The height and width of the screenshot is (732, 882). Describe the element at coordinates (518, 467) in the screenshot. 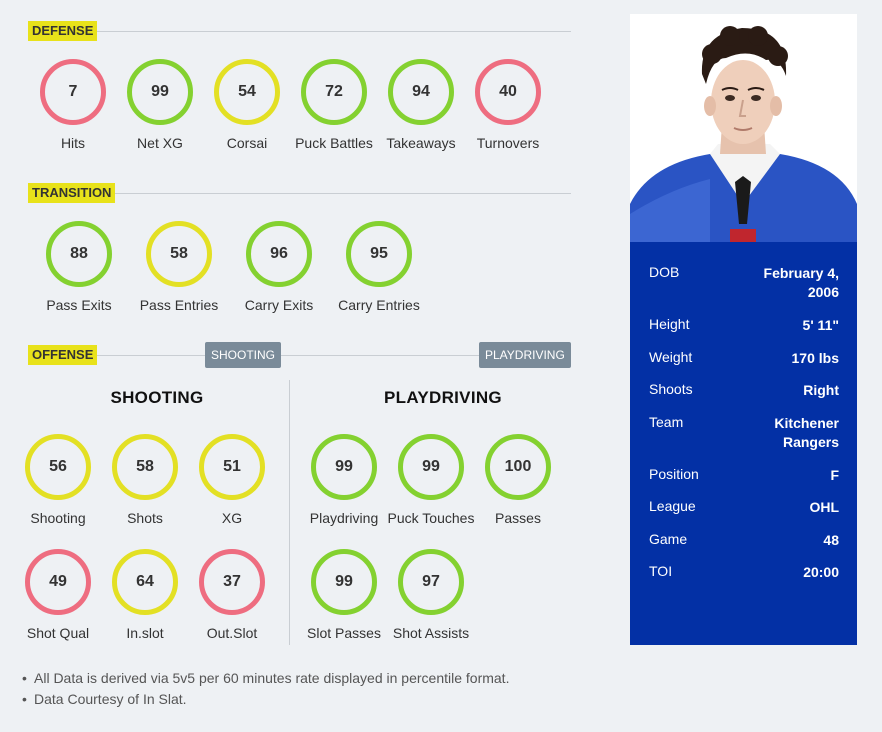

I see `stat-ring: 100` at that location.